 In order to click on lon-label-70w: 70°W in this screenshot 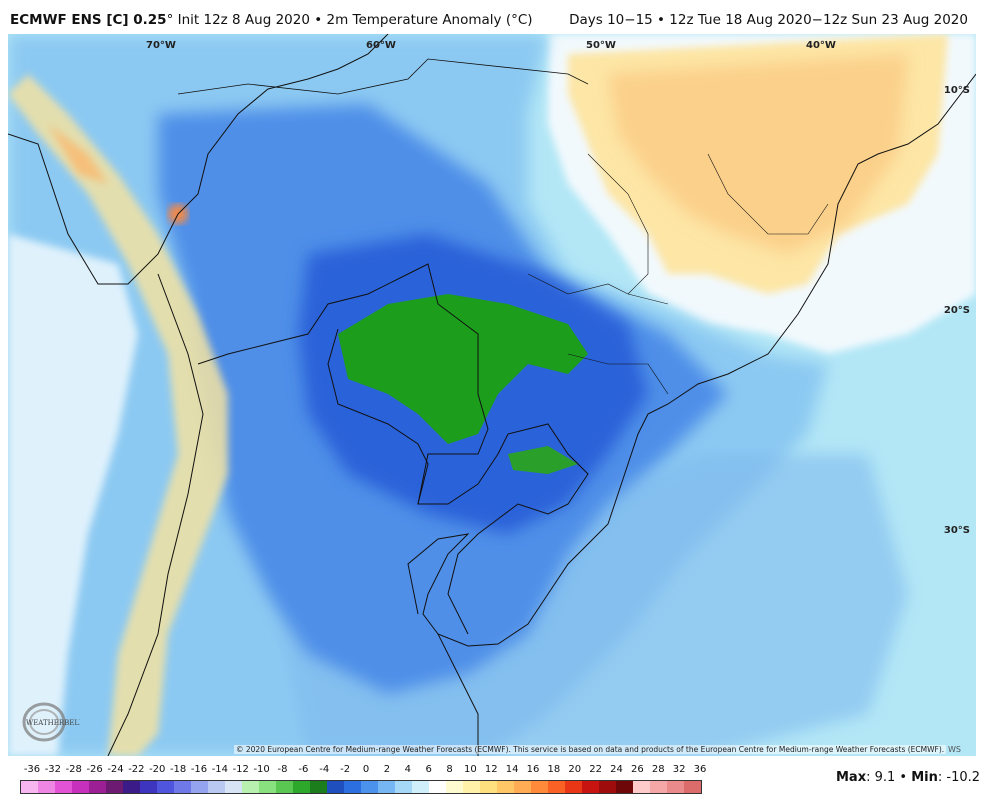, I will do `click(161, 45)`.